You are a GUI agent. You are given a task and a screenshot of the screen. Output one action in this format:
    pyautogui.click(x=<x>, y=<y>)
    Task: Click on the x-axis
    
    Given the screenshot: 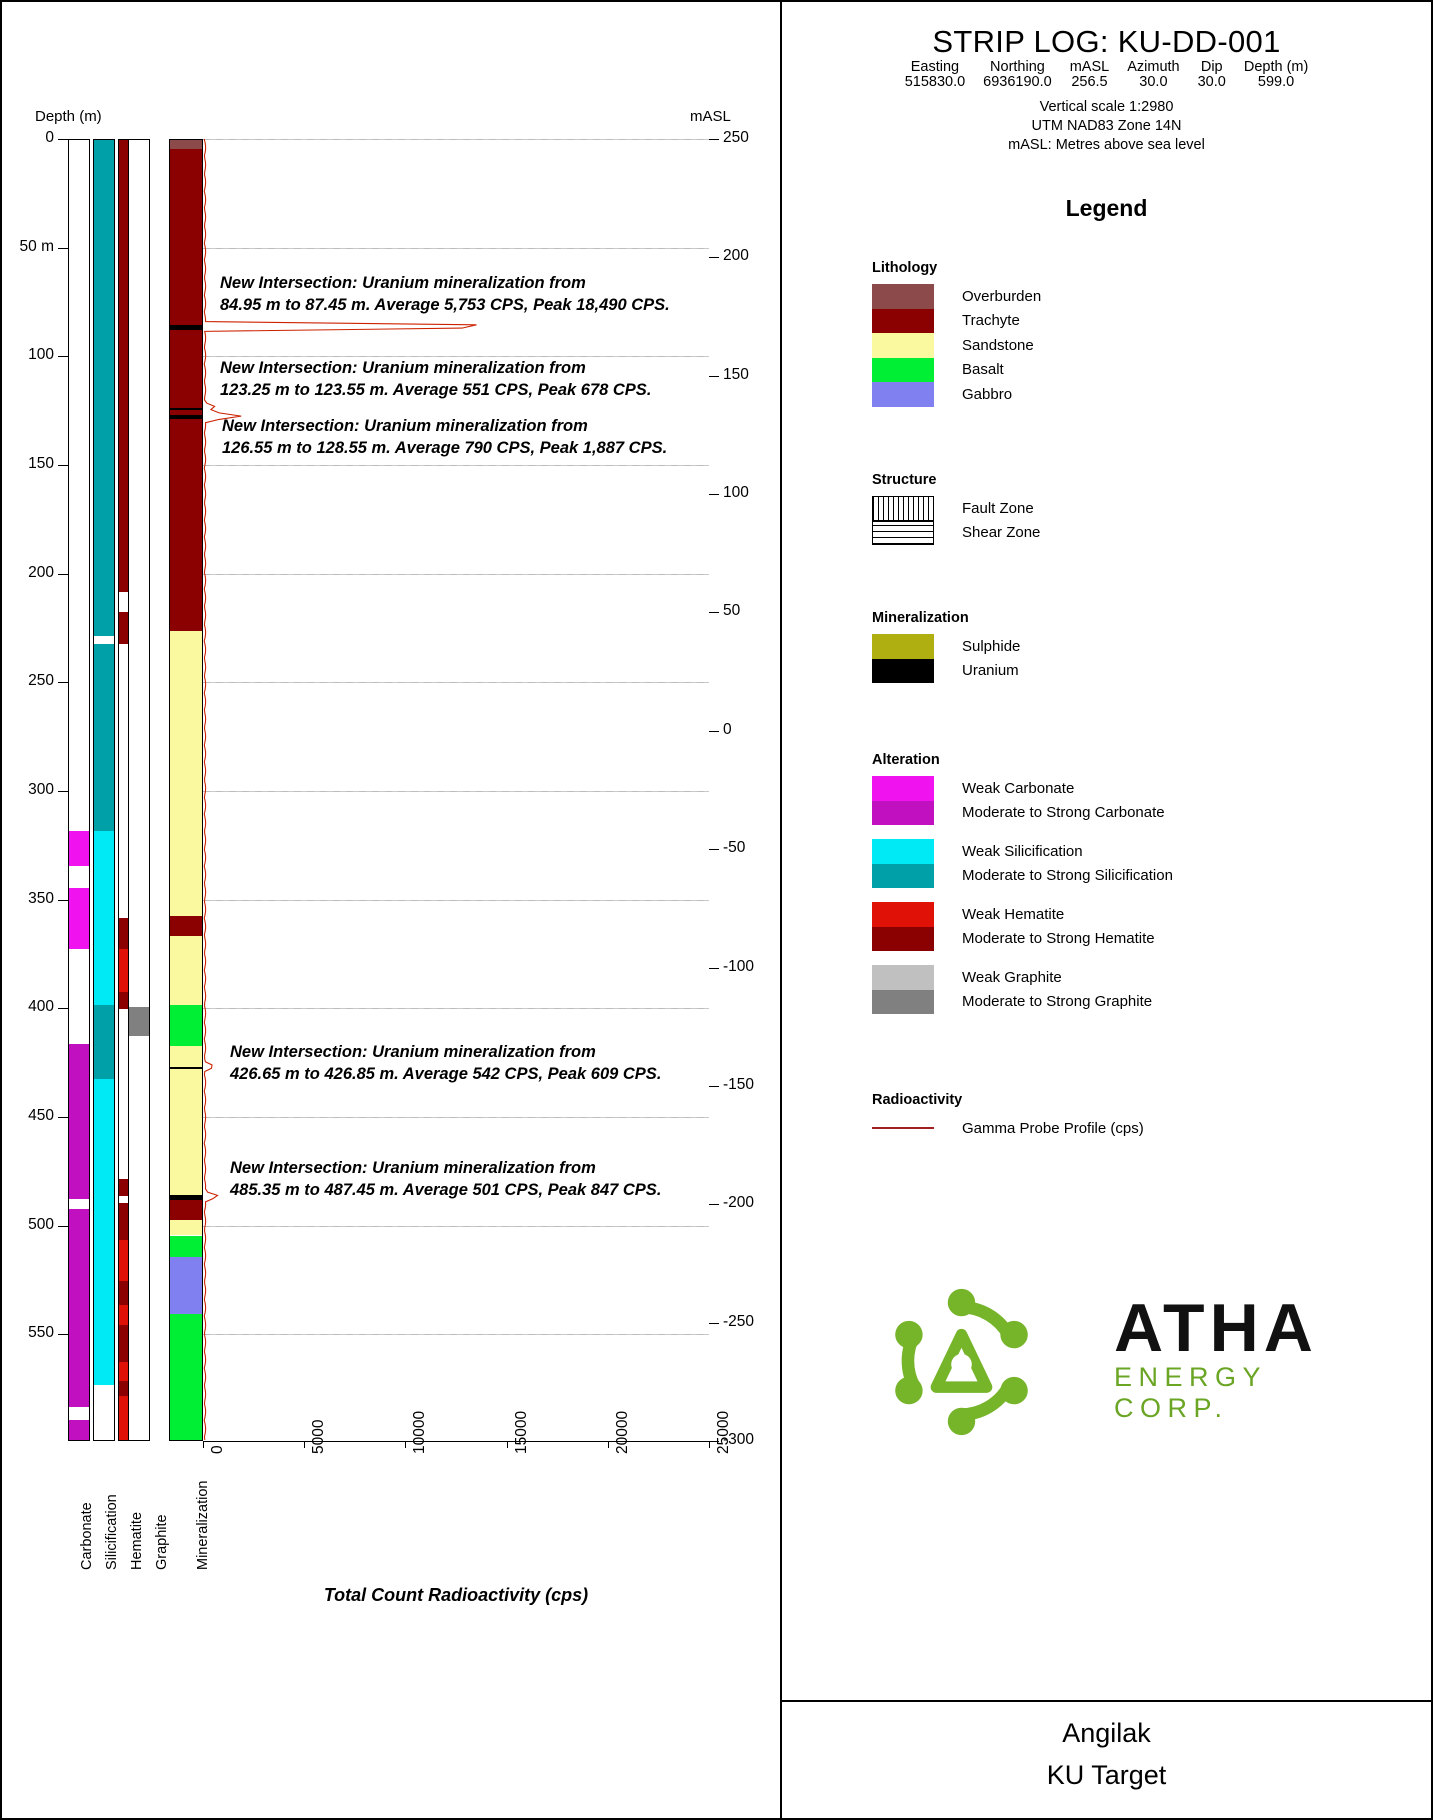 What is the action you would take?
    pyautogui.click(x=456, y=1441)
    